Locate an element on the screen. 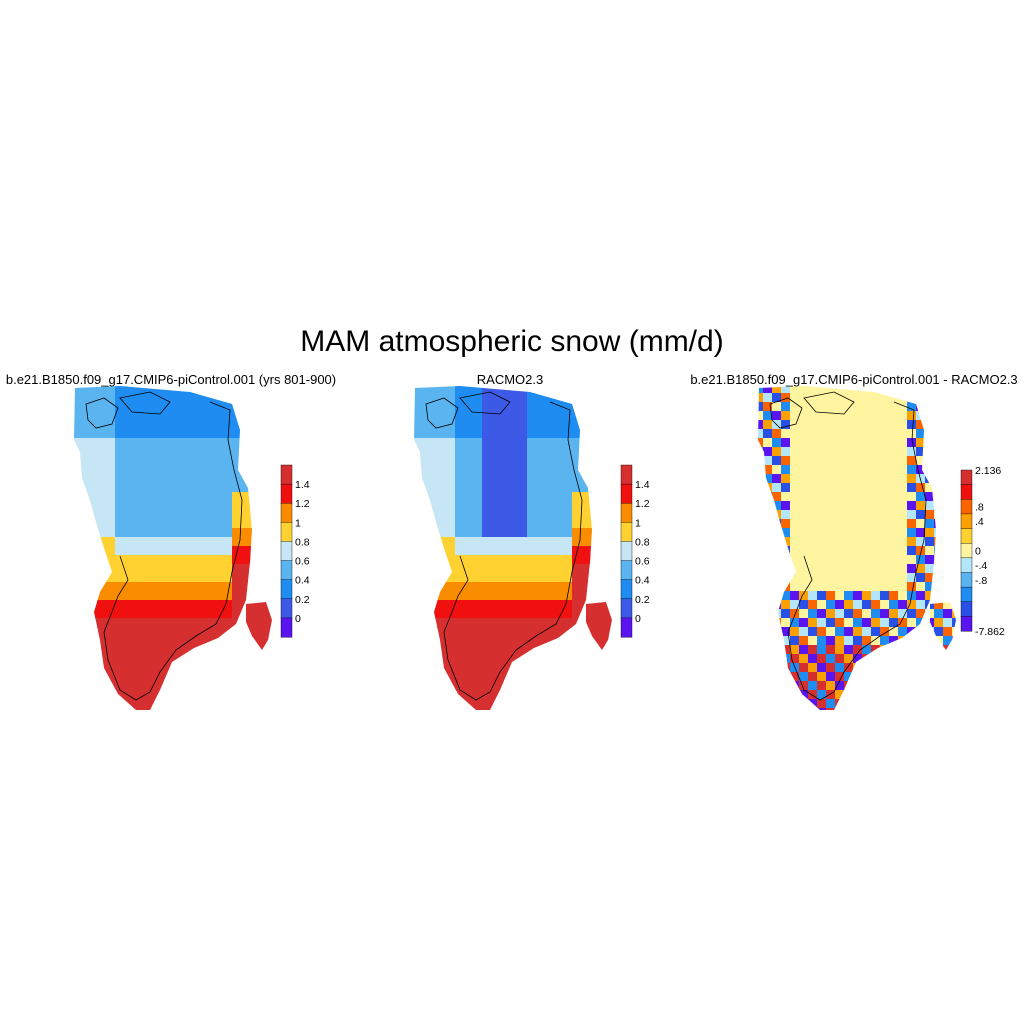  colorbar-label: -.4 is located at coordinates (981, 566).